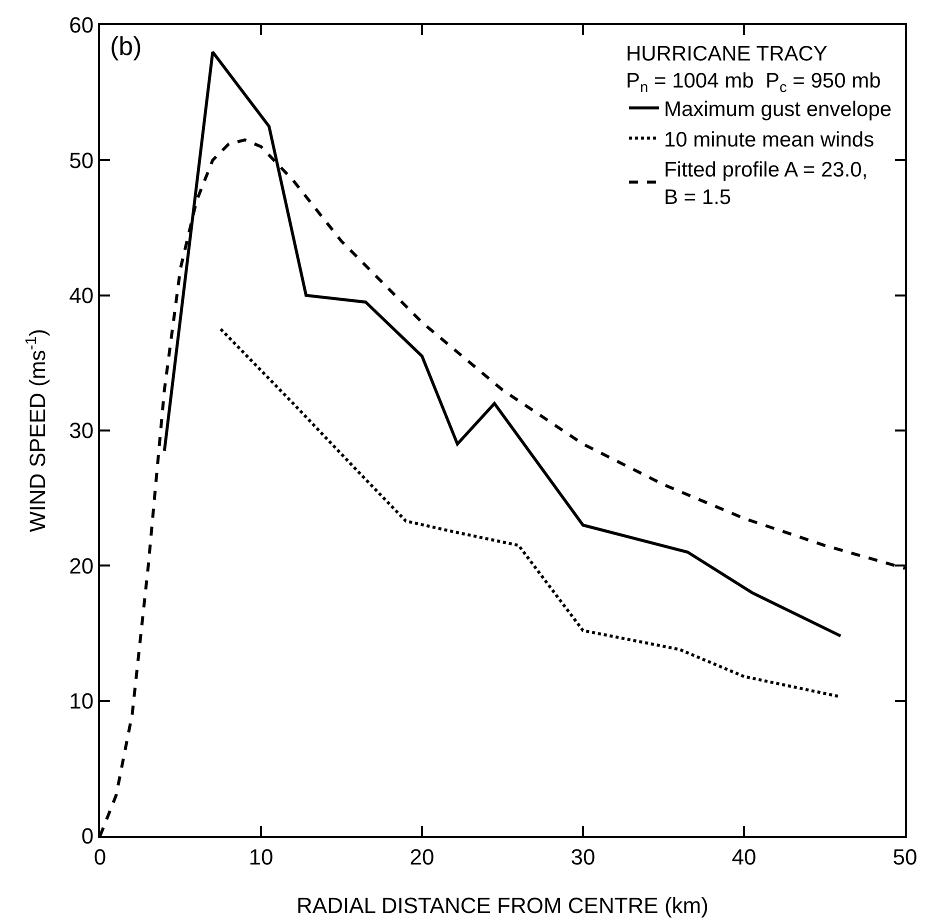  What do you see at coordinates (81, 431) in the screenshot?
I see `y-tick-label: 30` at bounding box center [81, 431].